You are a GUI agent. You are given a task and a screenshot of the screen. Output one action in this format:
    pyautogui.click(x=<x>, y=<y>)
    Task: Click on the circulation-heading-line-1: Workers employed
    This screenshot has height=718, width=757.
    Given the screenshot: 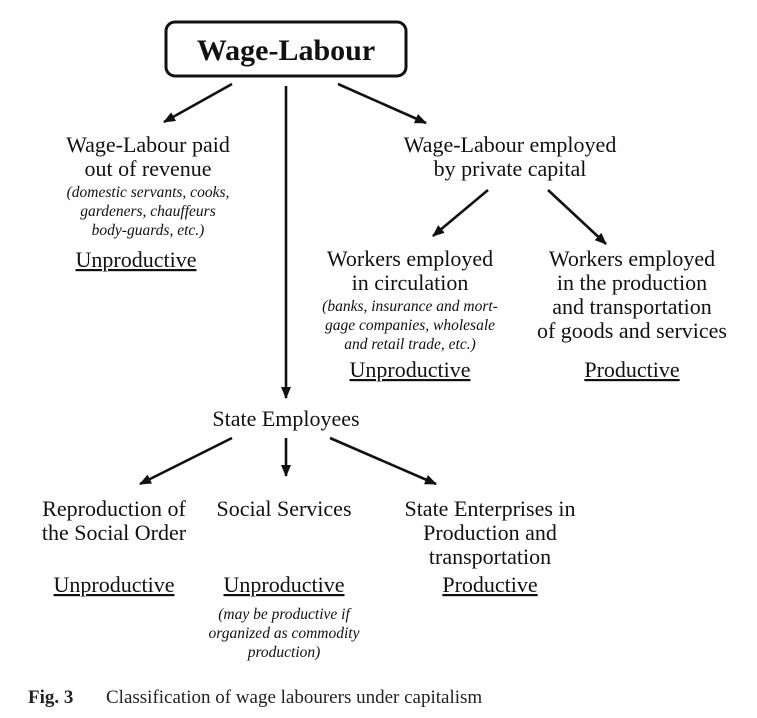 What is the action you would take?
    pyautogui.click(x=410, y=258)
    